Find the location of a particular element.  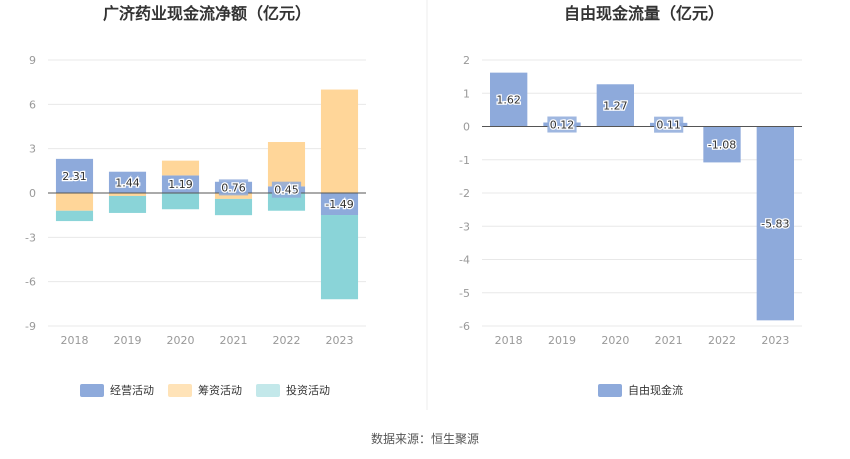

y-tick-label: 1 is located at coordinates (466, 93).